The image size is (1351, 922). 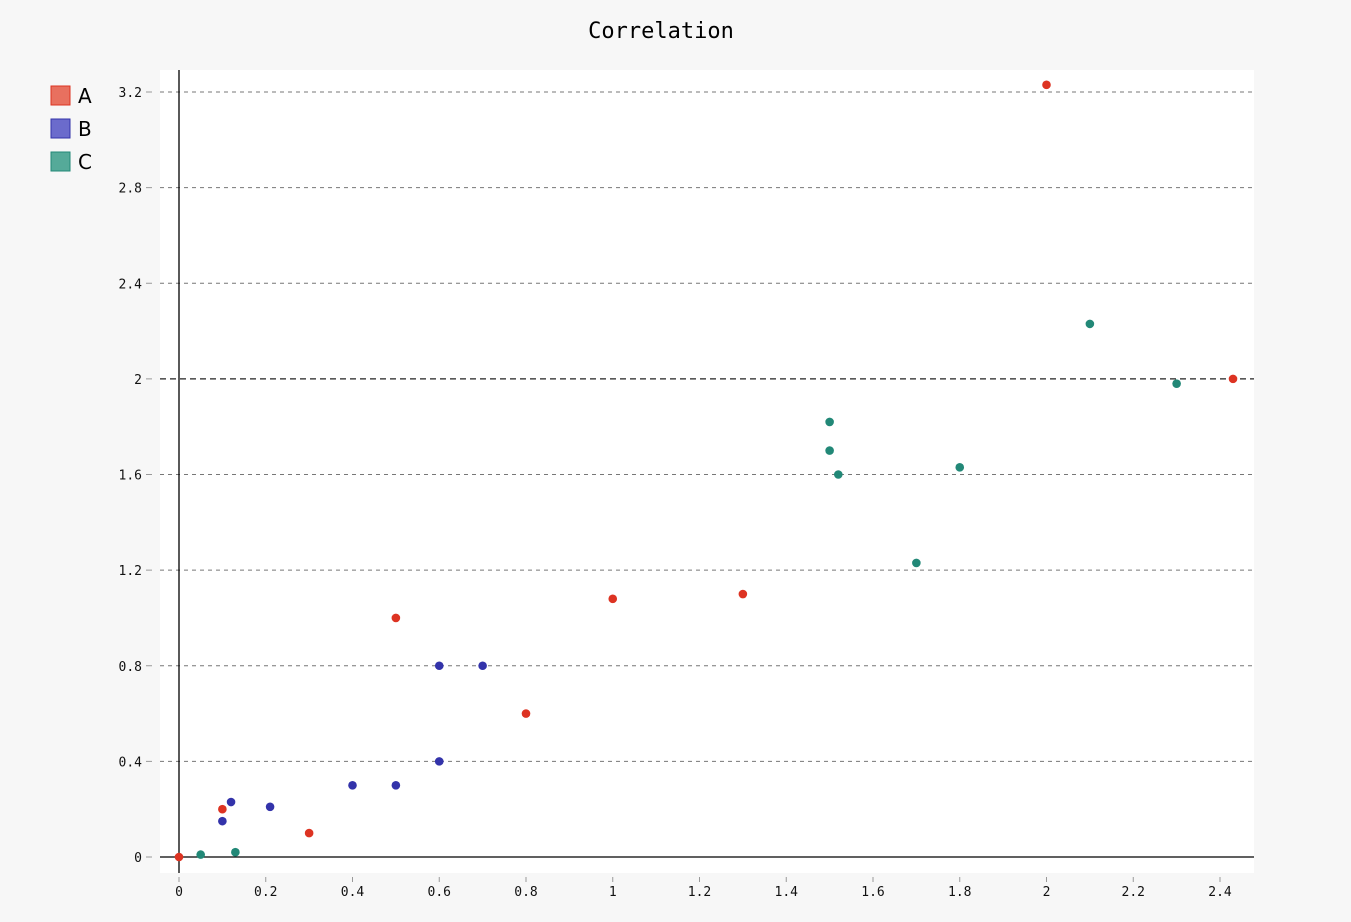 I want to click on x-tick-label: 0.6, so click(x=439, y=892).